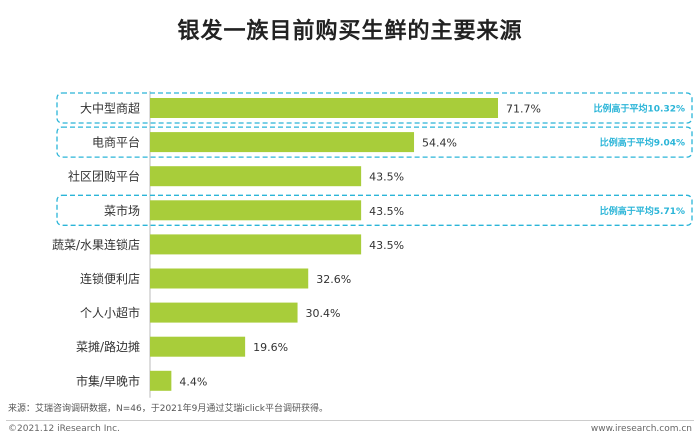 This screenshot has height=442, width=700. I want to click on value-label: 71.7%, so click(523, 109).